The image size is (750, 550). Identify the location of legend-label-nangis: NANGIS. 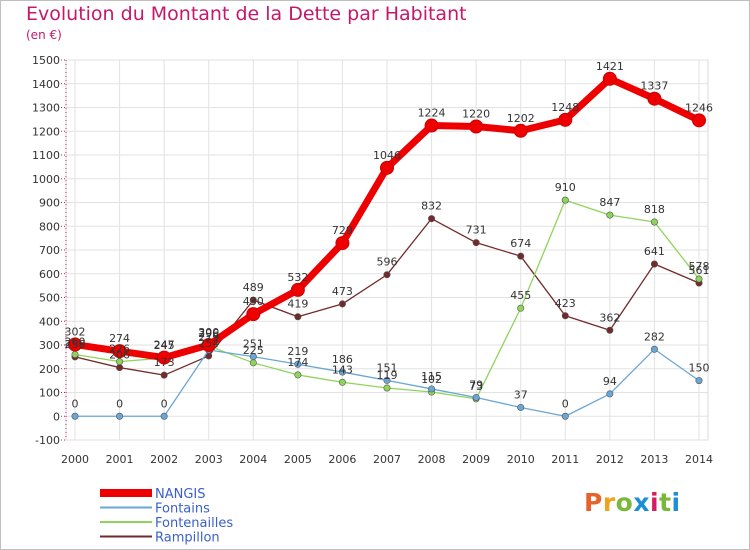
(180, 494).